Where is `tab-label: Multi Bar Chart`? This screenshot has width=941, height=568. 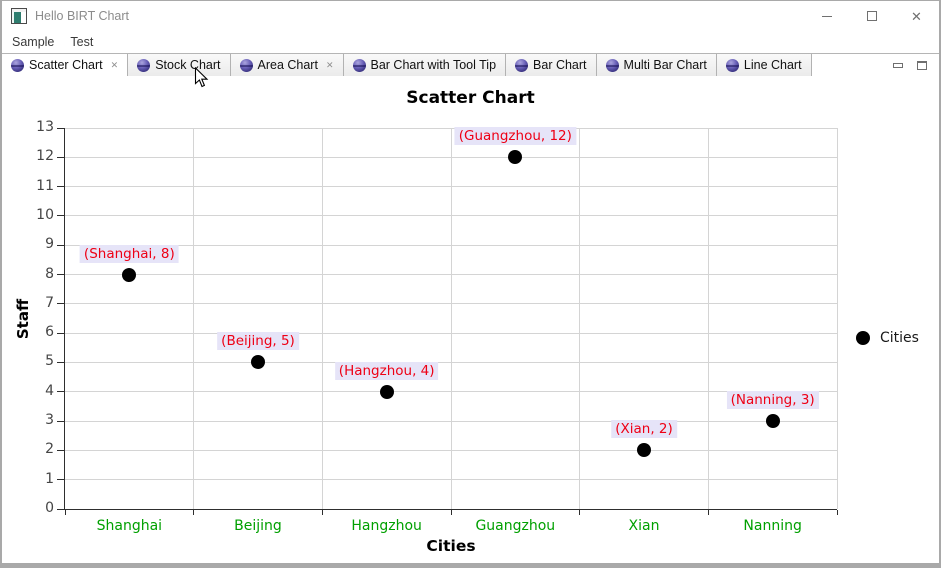
tab-label: Multi Bar Chart is located at coordinates (665, 65).